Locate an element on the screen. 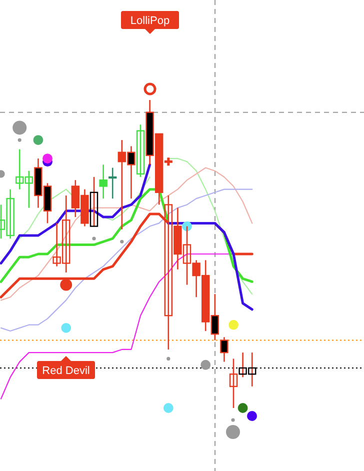 The height and width of the screenshot is (471, 364). annotation: Red Devil is located at coordinates (66, 371).